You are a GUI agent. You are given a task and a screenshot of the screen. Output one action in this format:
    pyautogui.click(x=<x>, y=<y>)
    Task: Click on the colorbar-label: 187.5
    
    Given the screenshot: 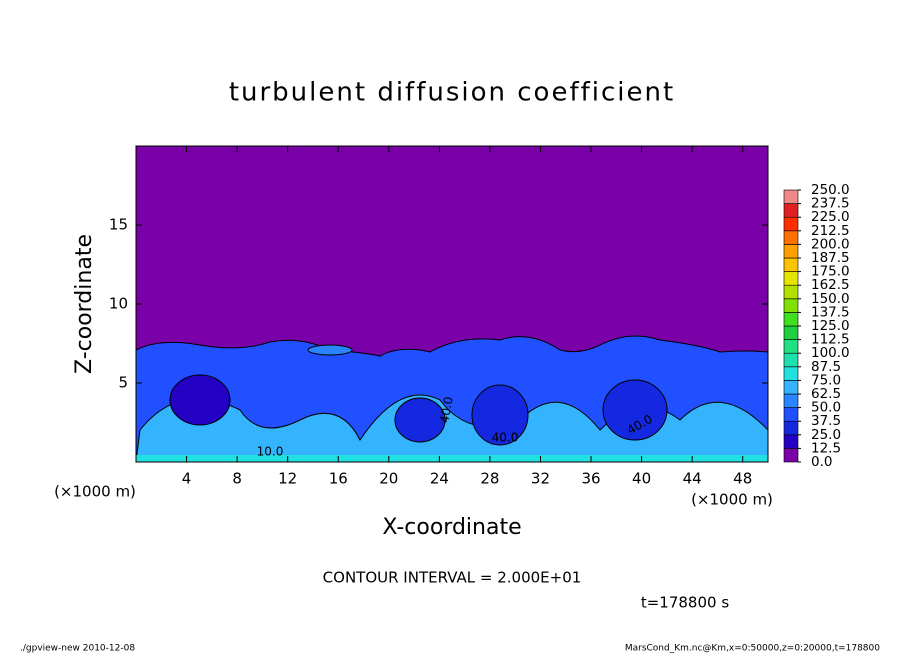 What is the action you would take?
    pyautogui.click(x=830, y=258)
    